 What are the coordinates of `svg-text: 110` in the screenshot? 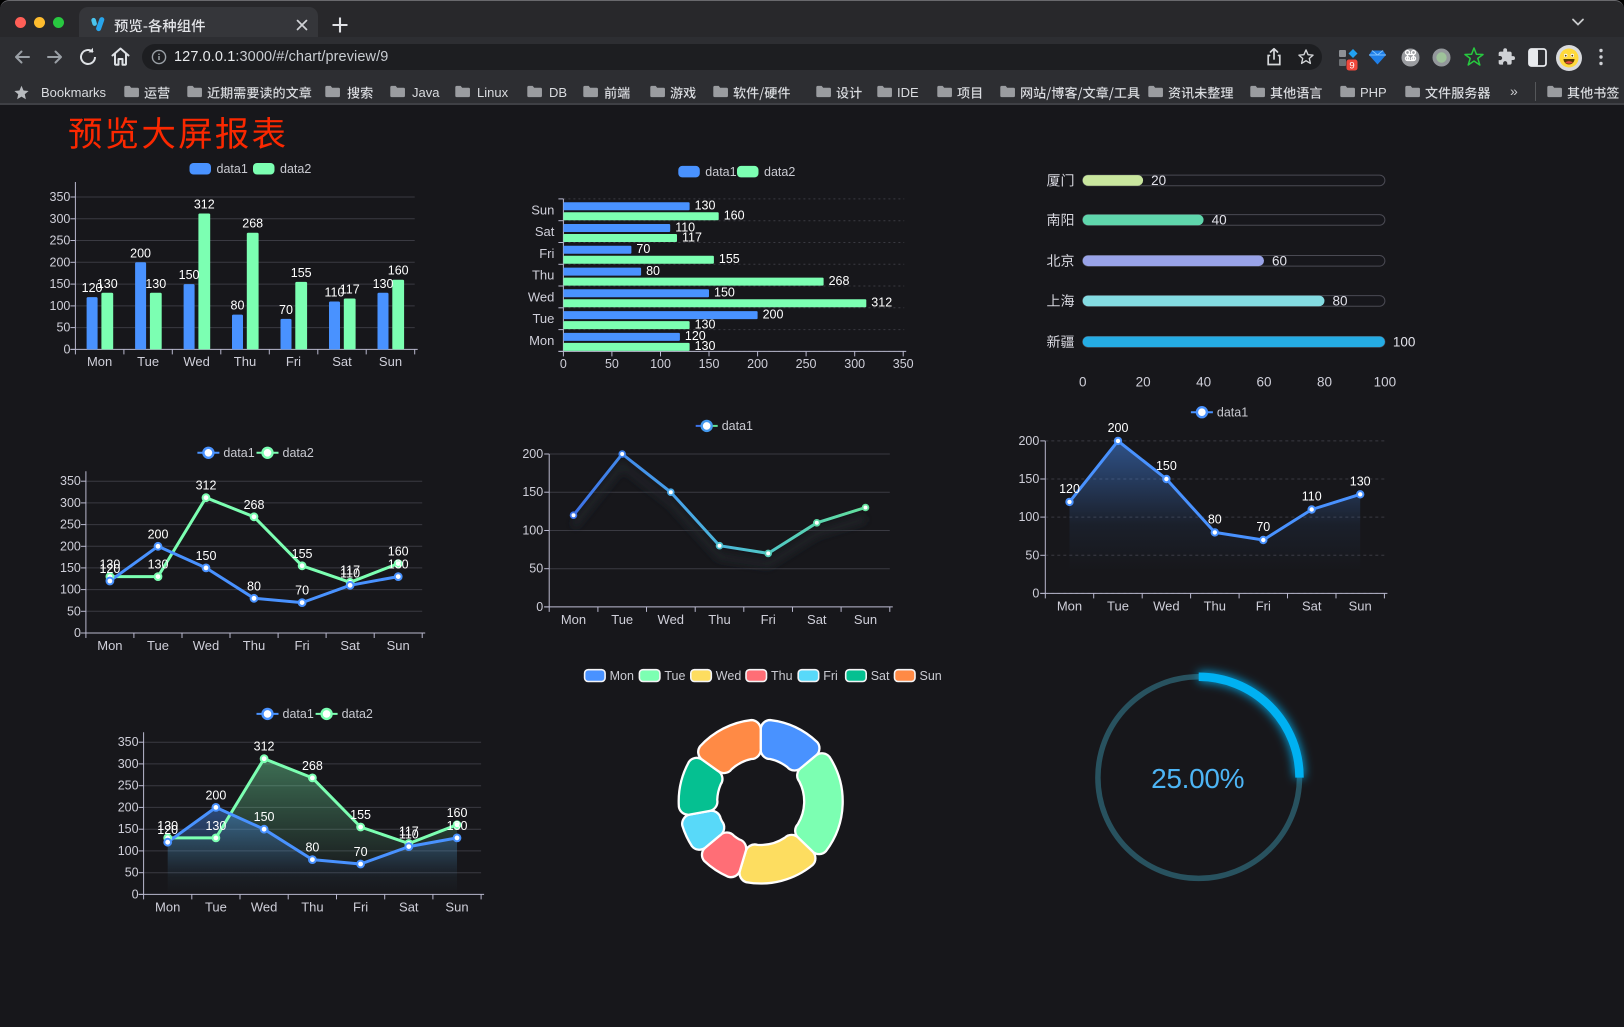 It's located at (409, 835).